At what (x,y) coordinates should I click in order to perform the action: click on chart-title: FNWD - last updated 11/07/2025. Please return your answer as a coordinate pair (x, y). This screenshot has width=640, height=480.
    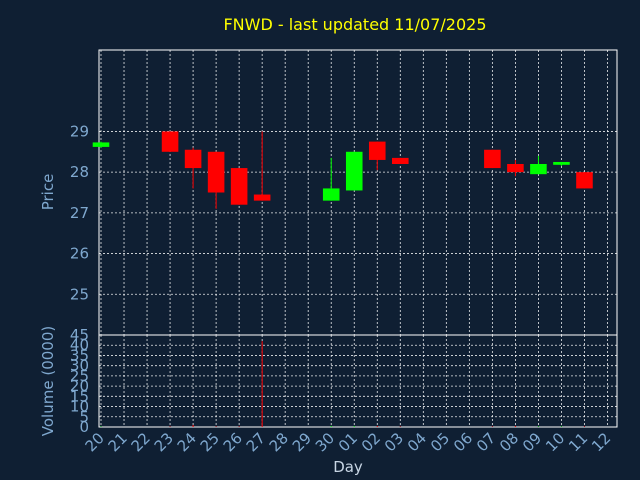
    Looking at the image, I should click on (354, 24).